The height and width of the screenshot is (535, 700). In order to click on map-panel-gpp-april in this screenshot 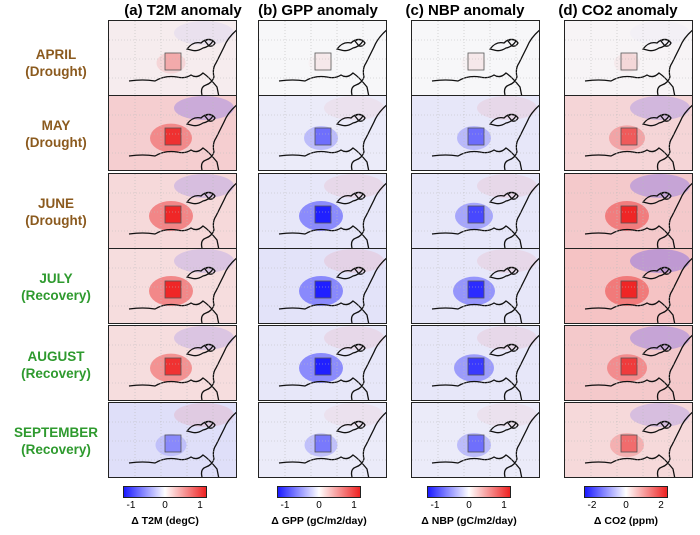, I will do `click(322, 58)`.